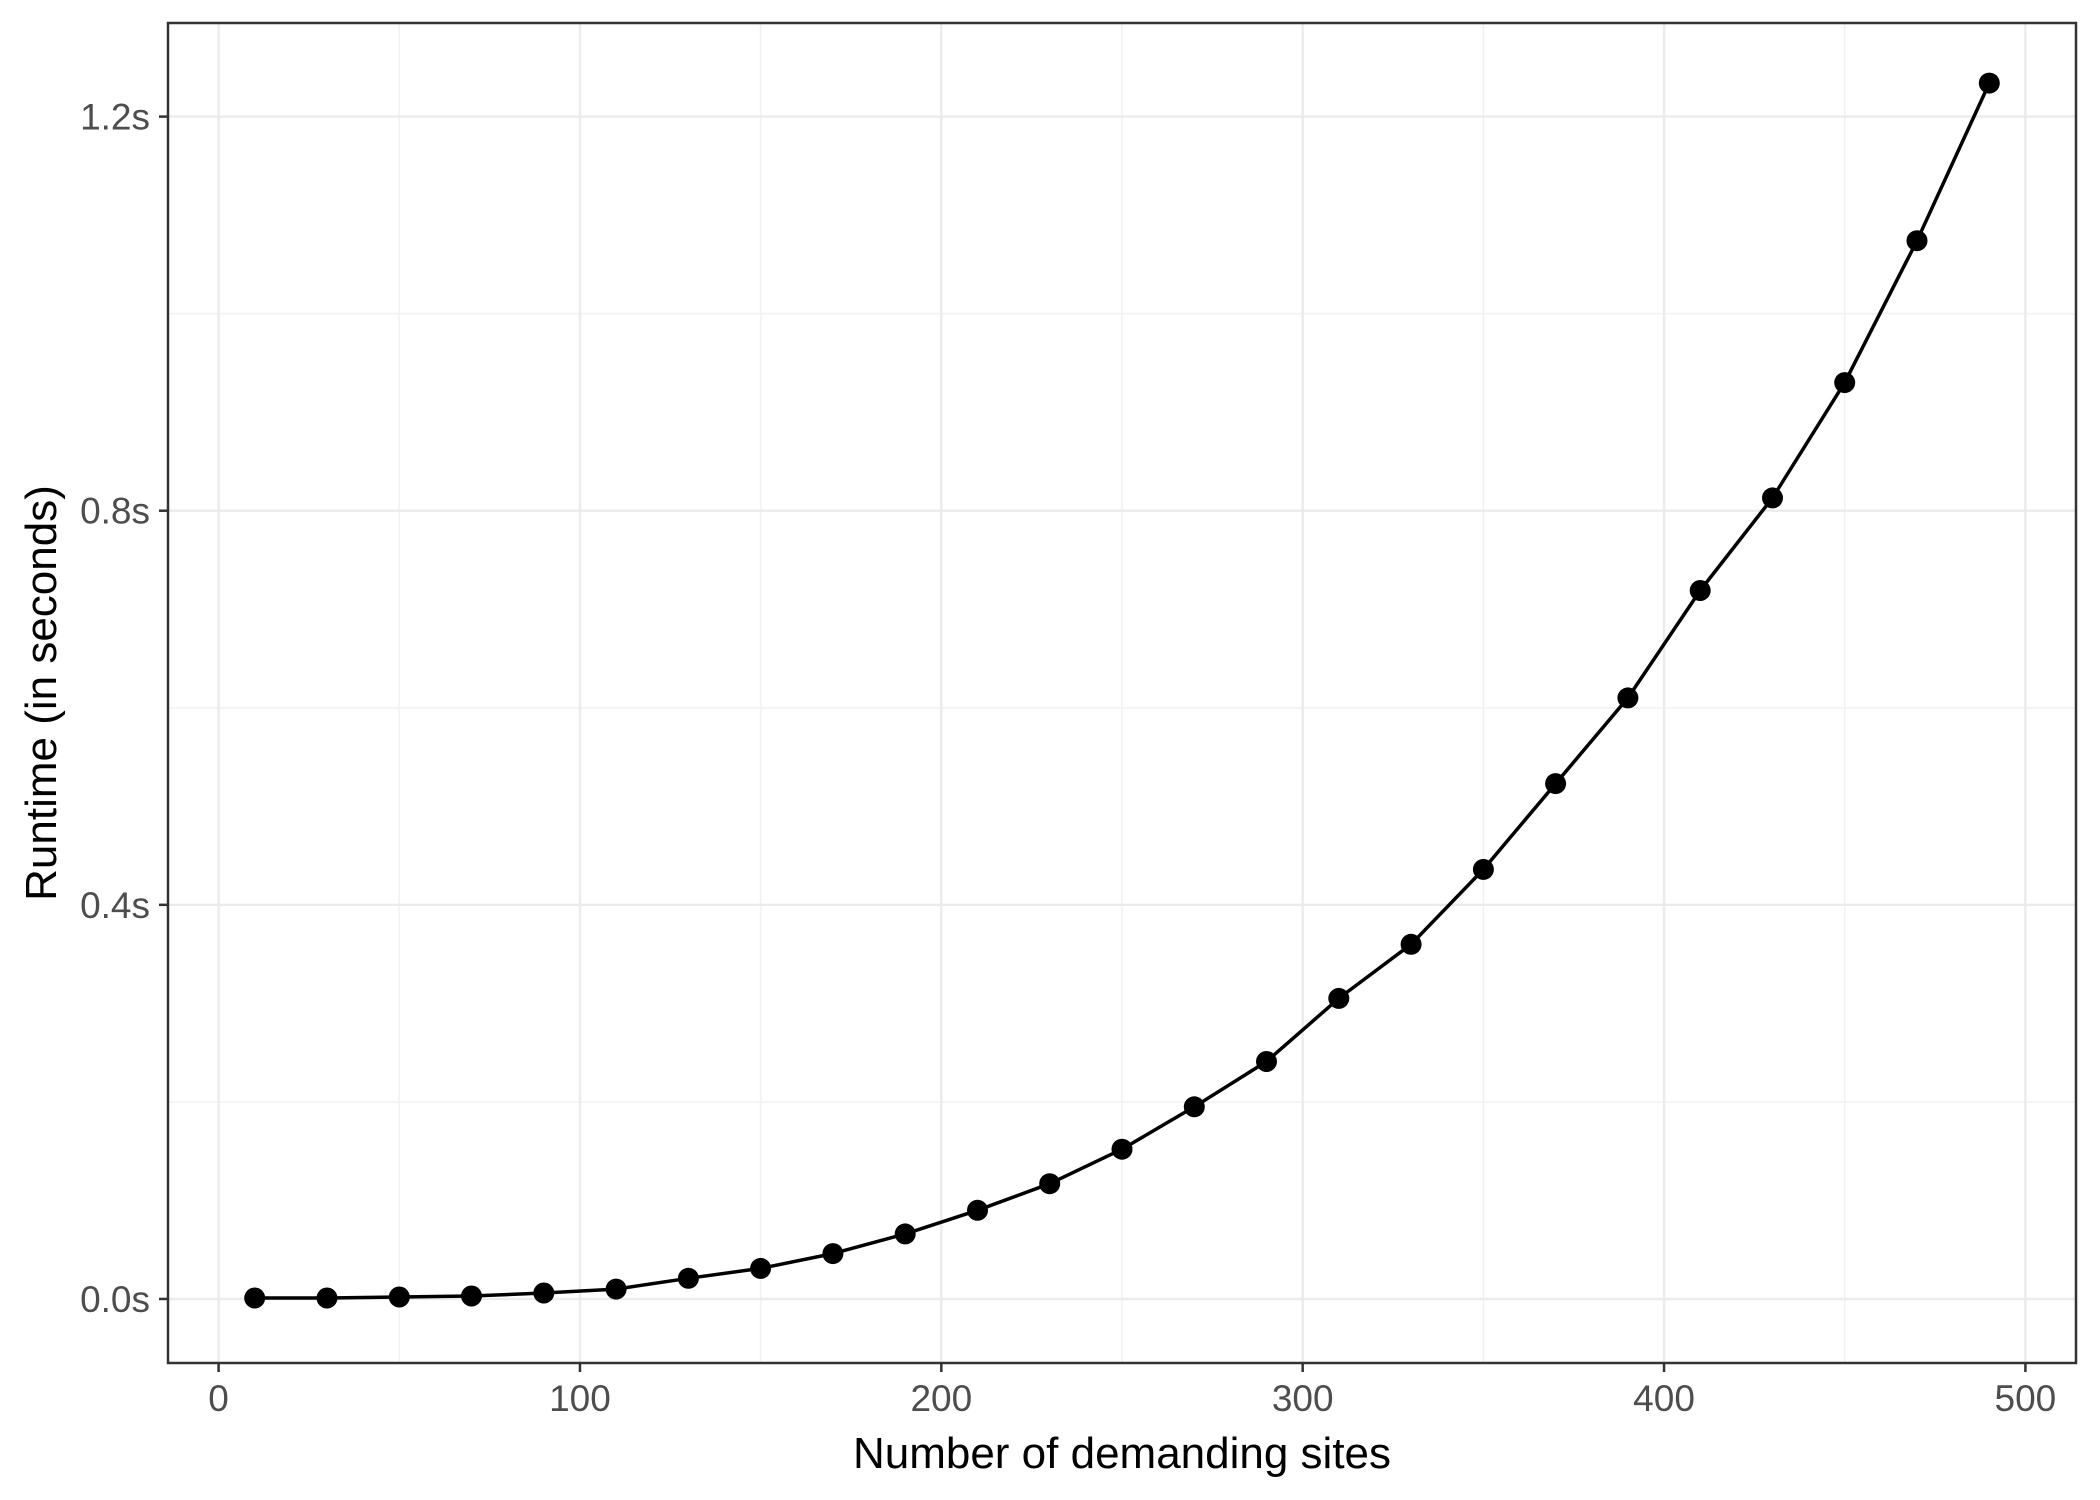 This screenshot has width=2100, height=1500. I want to click on y-axis-title: Runtime (in seconds), so click(41, 693).